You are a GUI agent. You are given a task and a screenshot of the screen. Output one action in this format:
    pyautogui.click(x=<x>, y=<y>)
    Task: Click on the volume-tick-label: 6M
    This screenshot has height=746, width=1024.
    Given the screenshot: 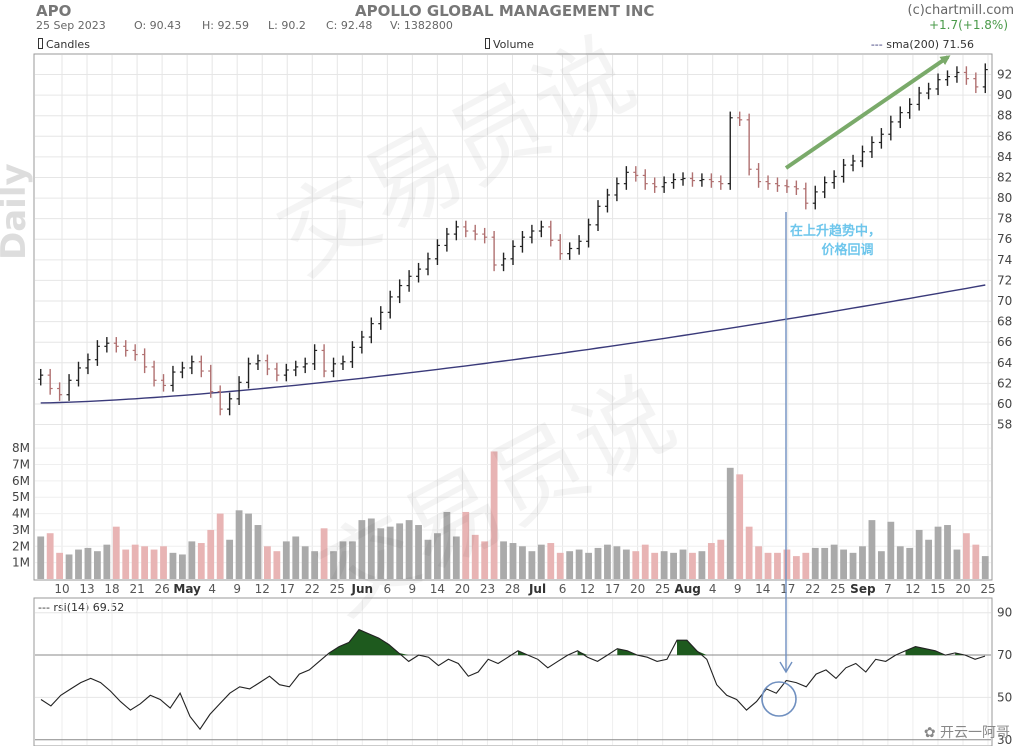 What is the action you would take?
    pyautogui.click(x=21, y=481)
    